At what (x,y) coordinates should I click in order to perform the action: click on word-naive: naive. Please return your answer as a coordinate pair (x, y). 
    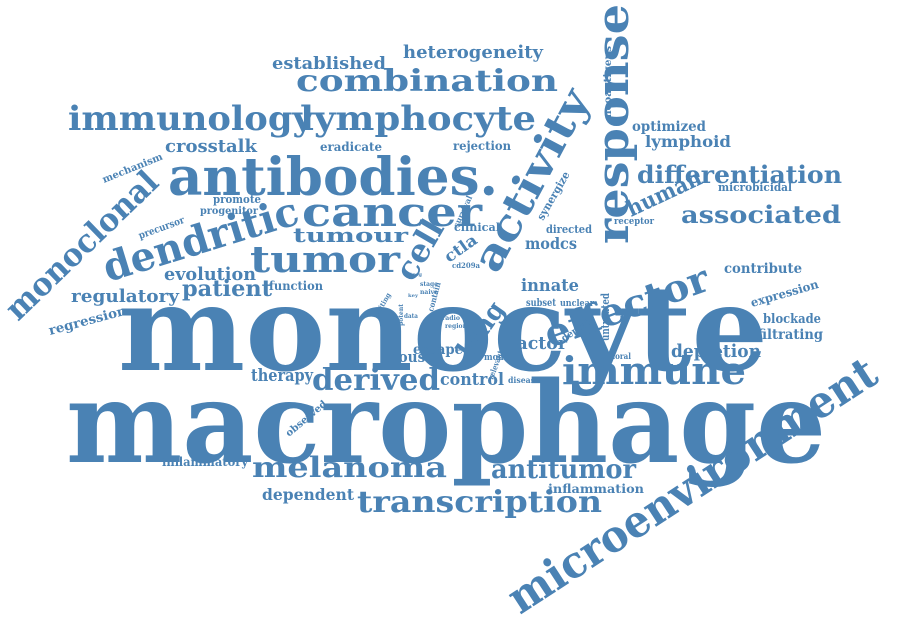
    Looking at the image, I should click on (429, 292).